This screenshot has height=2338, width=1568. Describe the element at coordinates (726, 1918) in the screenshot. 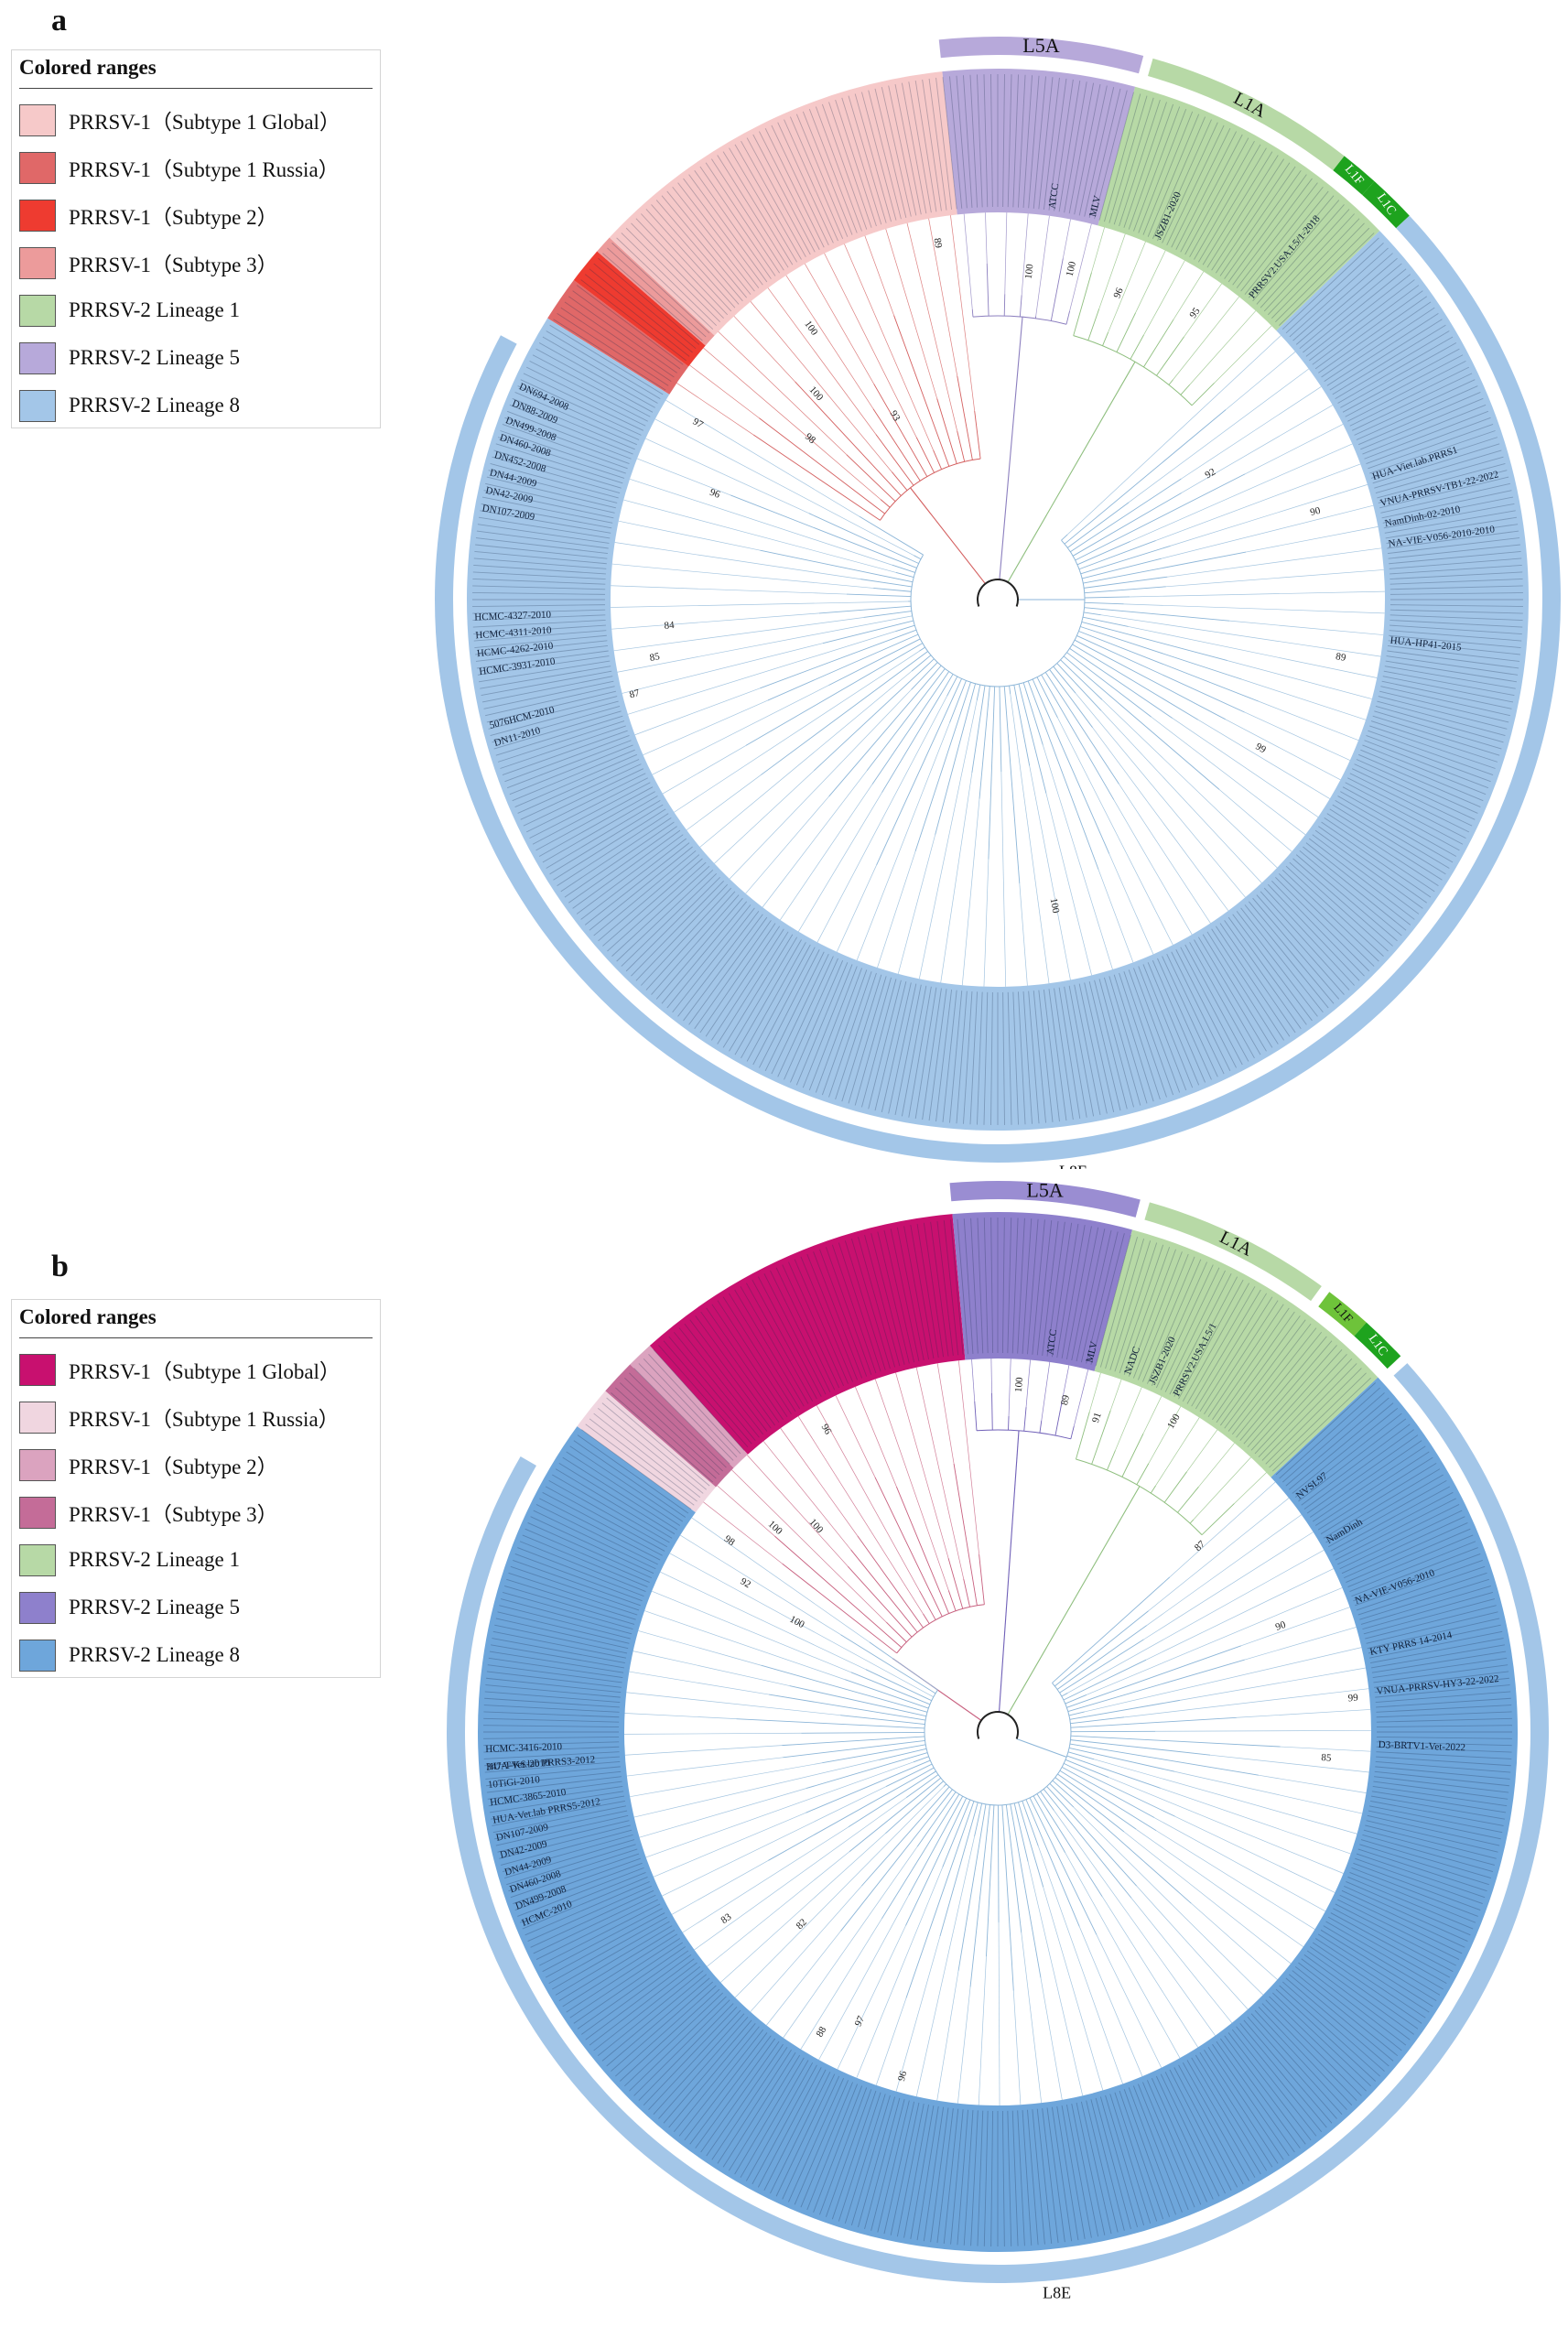

I see `bootstrap-value: 83` at that location.